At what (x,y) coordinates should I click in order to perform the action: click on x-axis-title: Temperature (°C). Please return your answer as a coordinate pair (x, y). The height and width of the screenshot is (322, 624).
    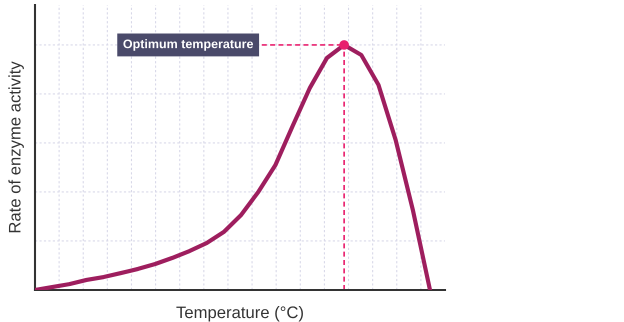
    Looking at the image, I should click on (239, 314).